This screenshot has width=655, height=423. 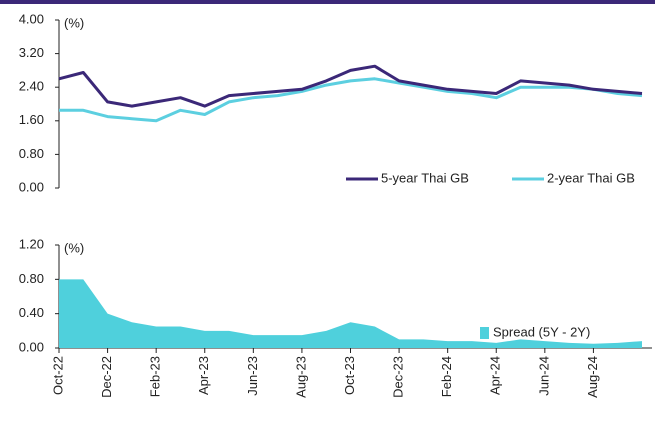 I want to click on y-tick-label: 2.40, so click(x=31, y=86).